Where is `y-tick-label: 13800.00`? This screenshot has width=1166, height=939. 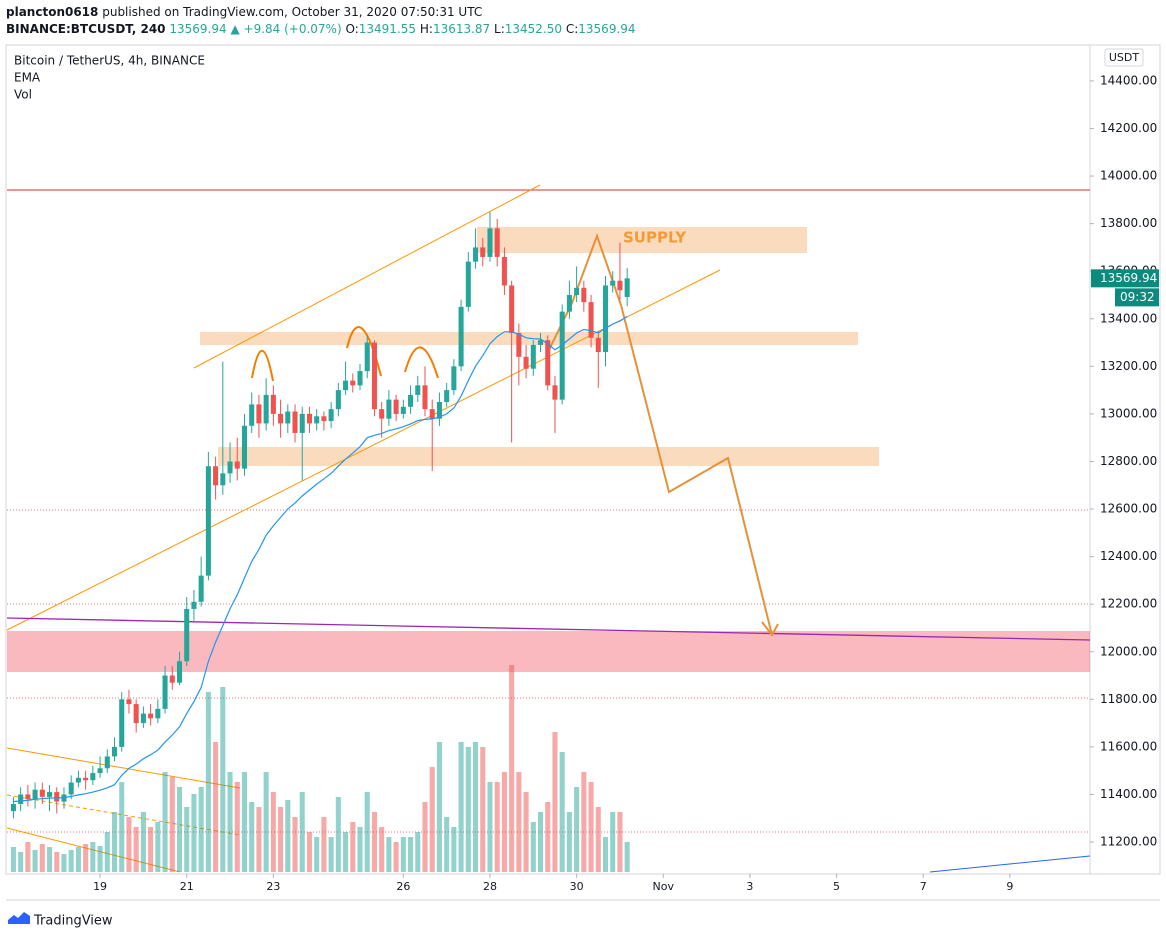
y-tick-label: 13800.00 is located at coordinates (1128, 223).